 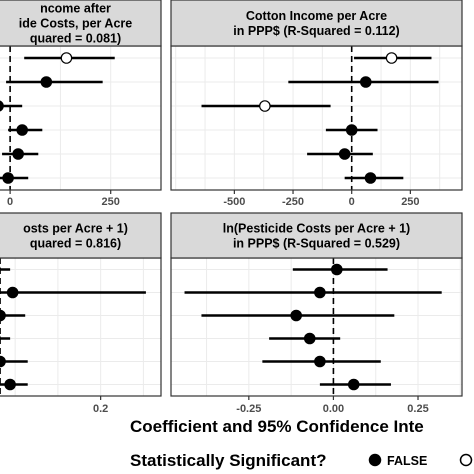 I want to click on x-tick-label: -500, so click(x=234, y=202).